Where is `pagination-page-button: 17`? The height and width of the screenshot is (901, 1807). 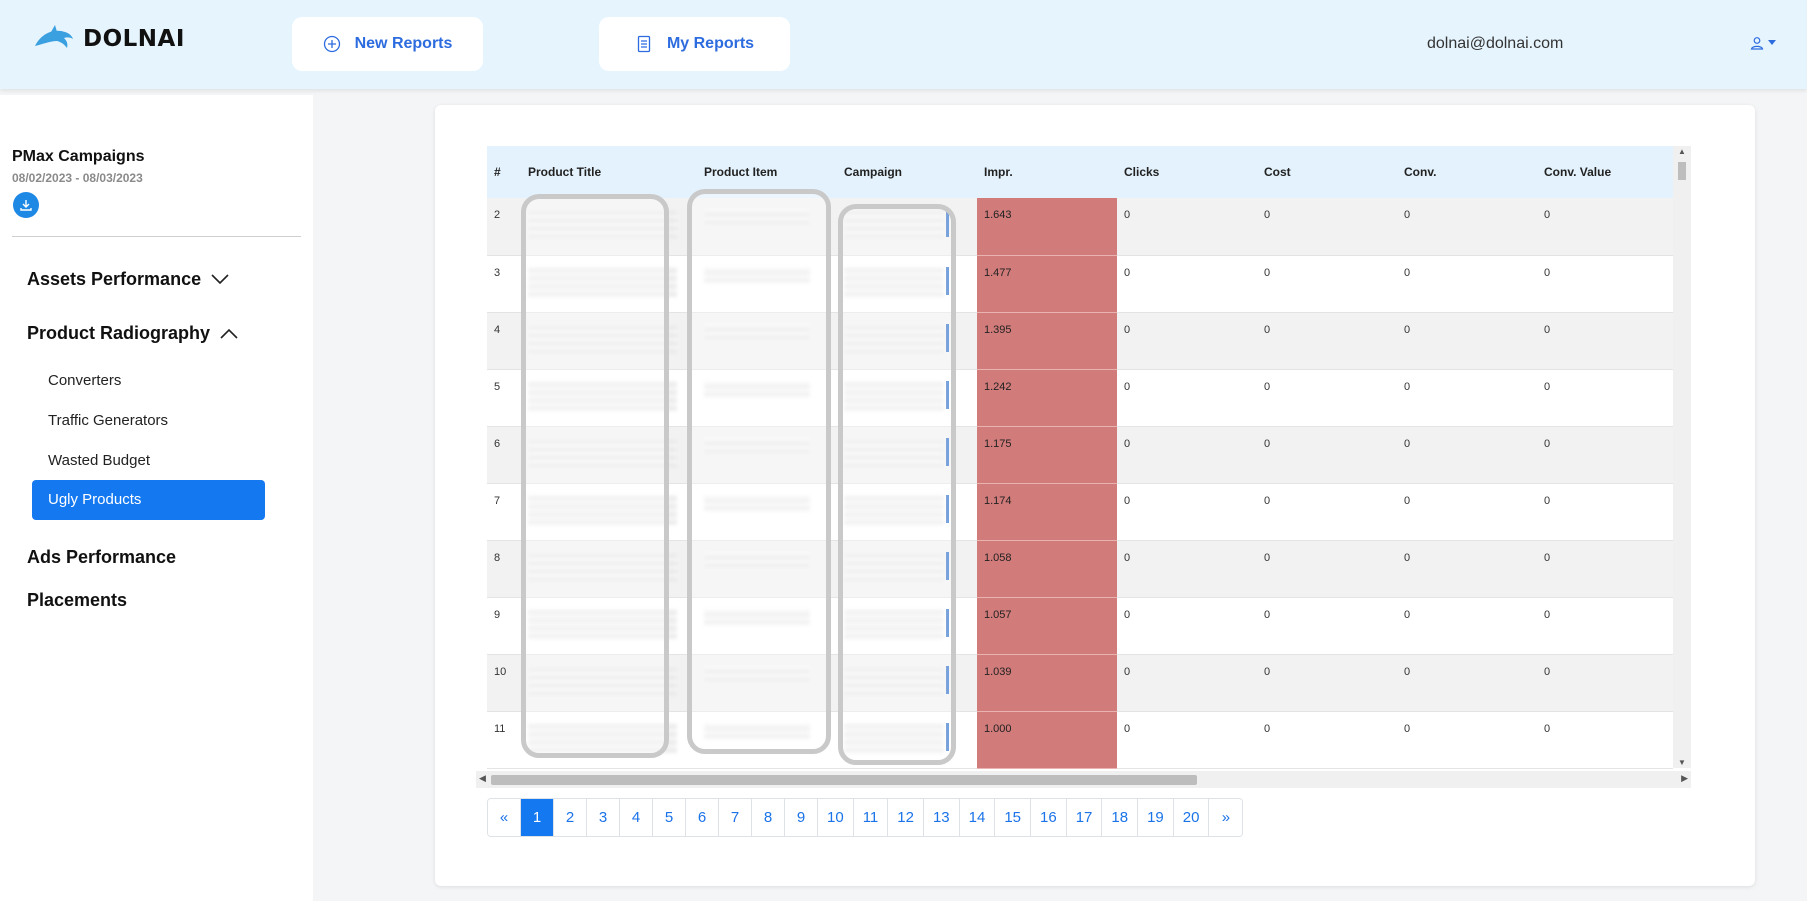
pagination-page-button: 17 is located at coordinates (1084, 817).